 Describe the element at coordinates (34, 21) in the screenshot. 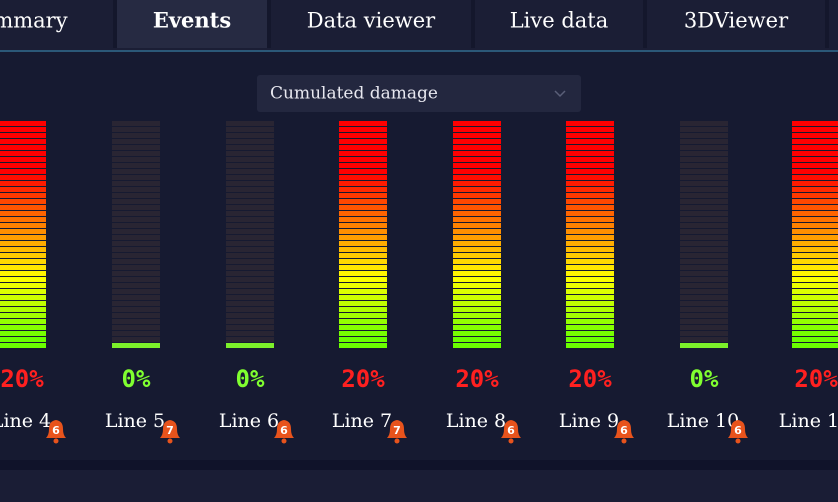

I see `tab-label: Summary` at that location.